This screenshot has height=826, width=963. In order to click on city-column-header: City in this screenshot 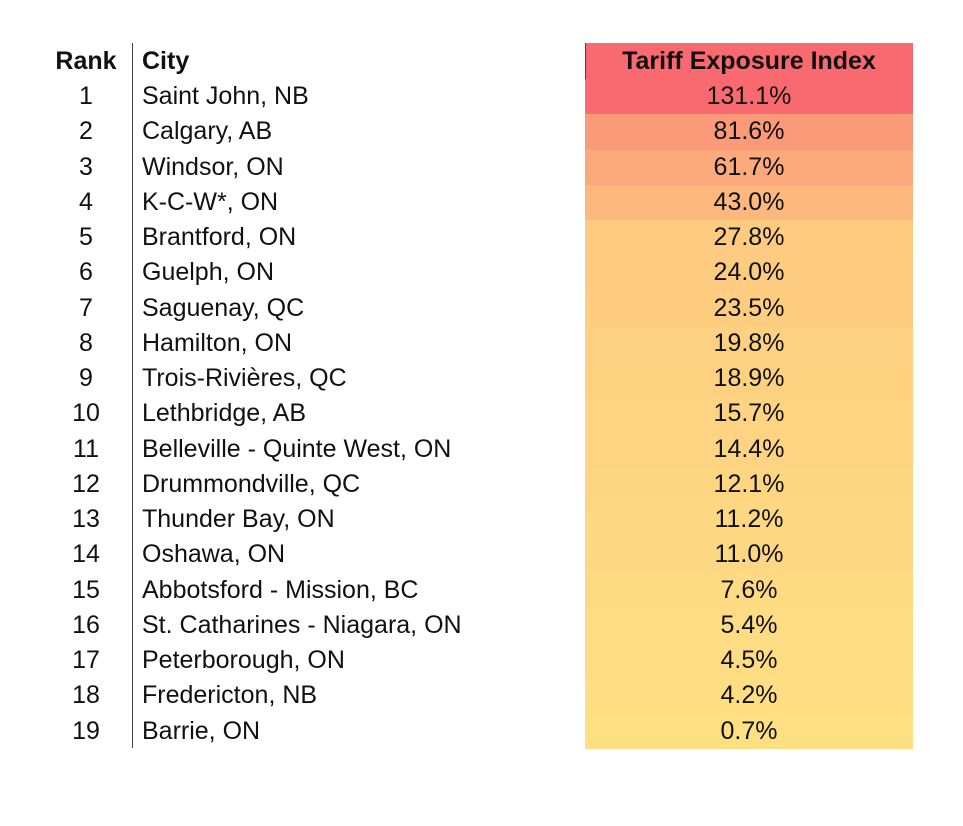, I will do `click(166, 61)`.